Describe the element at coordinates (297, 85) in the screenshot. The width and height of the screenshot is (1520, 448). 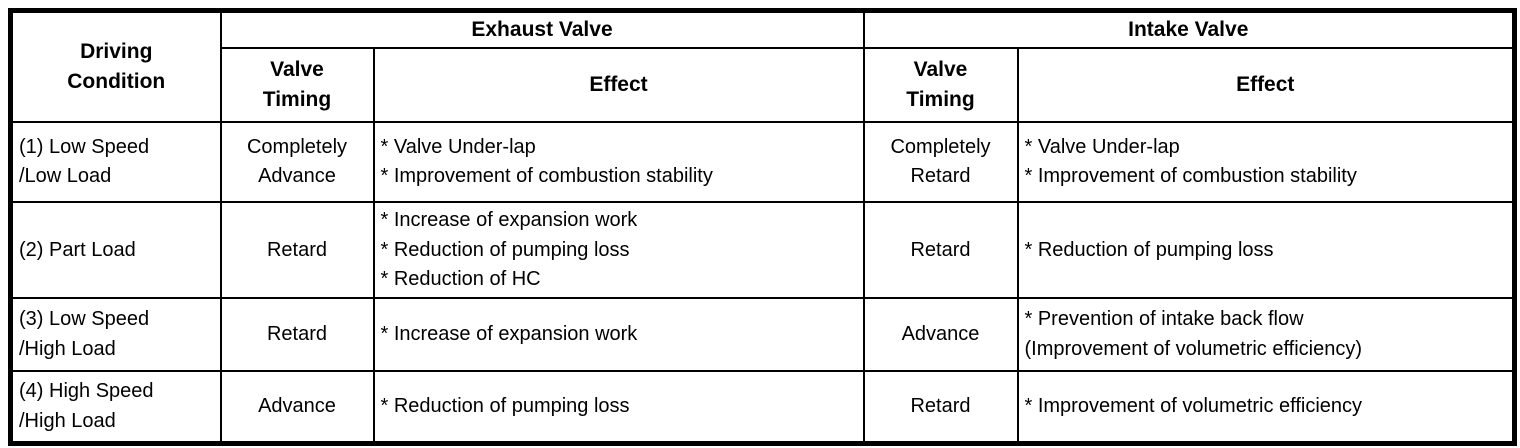
I see `header-exhaust-valve-timing: Valve Timing` at that location.